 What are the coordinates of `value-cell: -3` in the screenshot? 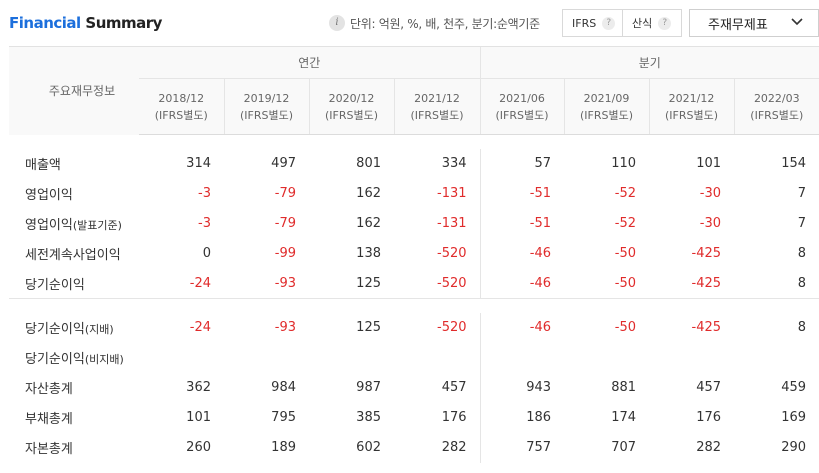 It's located at (204, 193).